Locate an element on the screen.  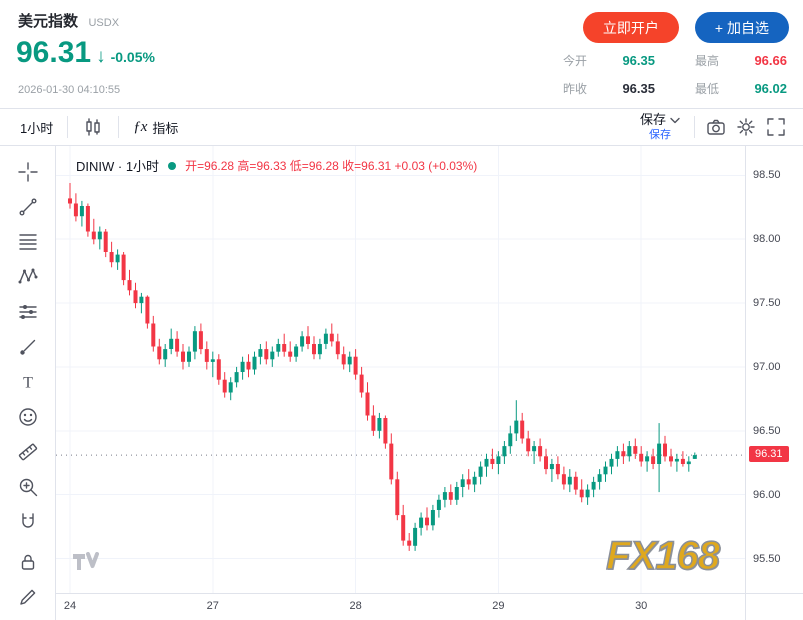
price-row: 96.31 ↓ -0.05% is located at coordinates (85, 53).